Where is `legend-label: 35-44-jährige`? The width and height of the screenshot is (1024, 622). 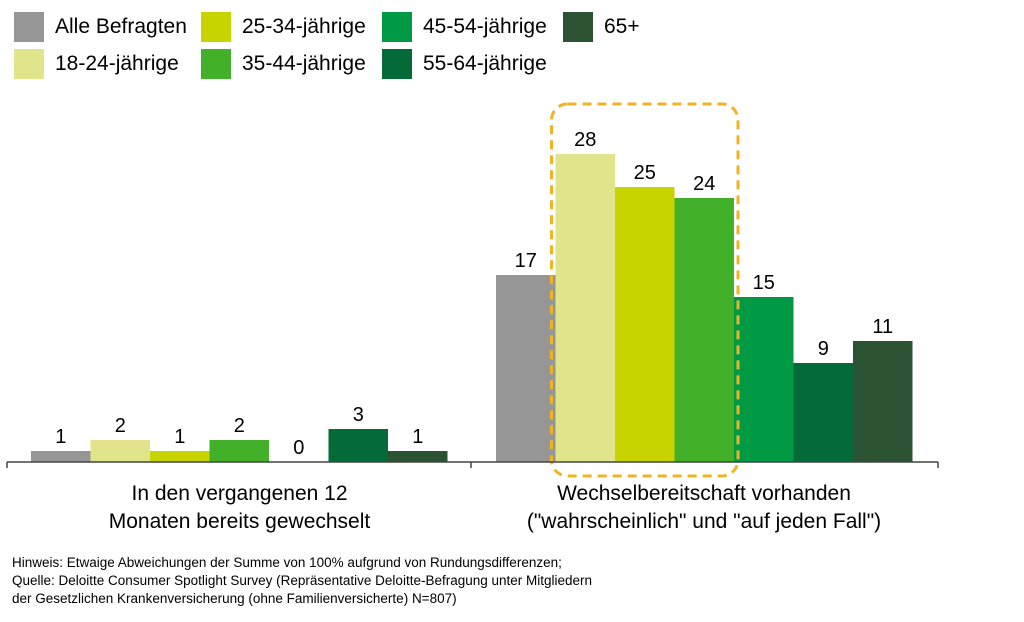 legend-label: 35-44-jährige is located at coordinates (304, 63).